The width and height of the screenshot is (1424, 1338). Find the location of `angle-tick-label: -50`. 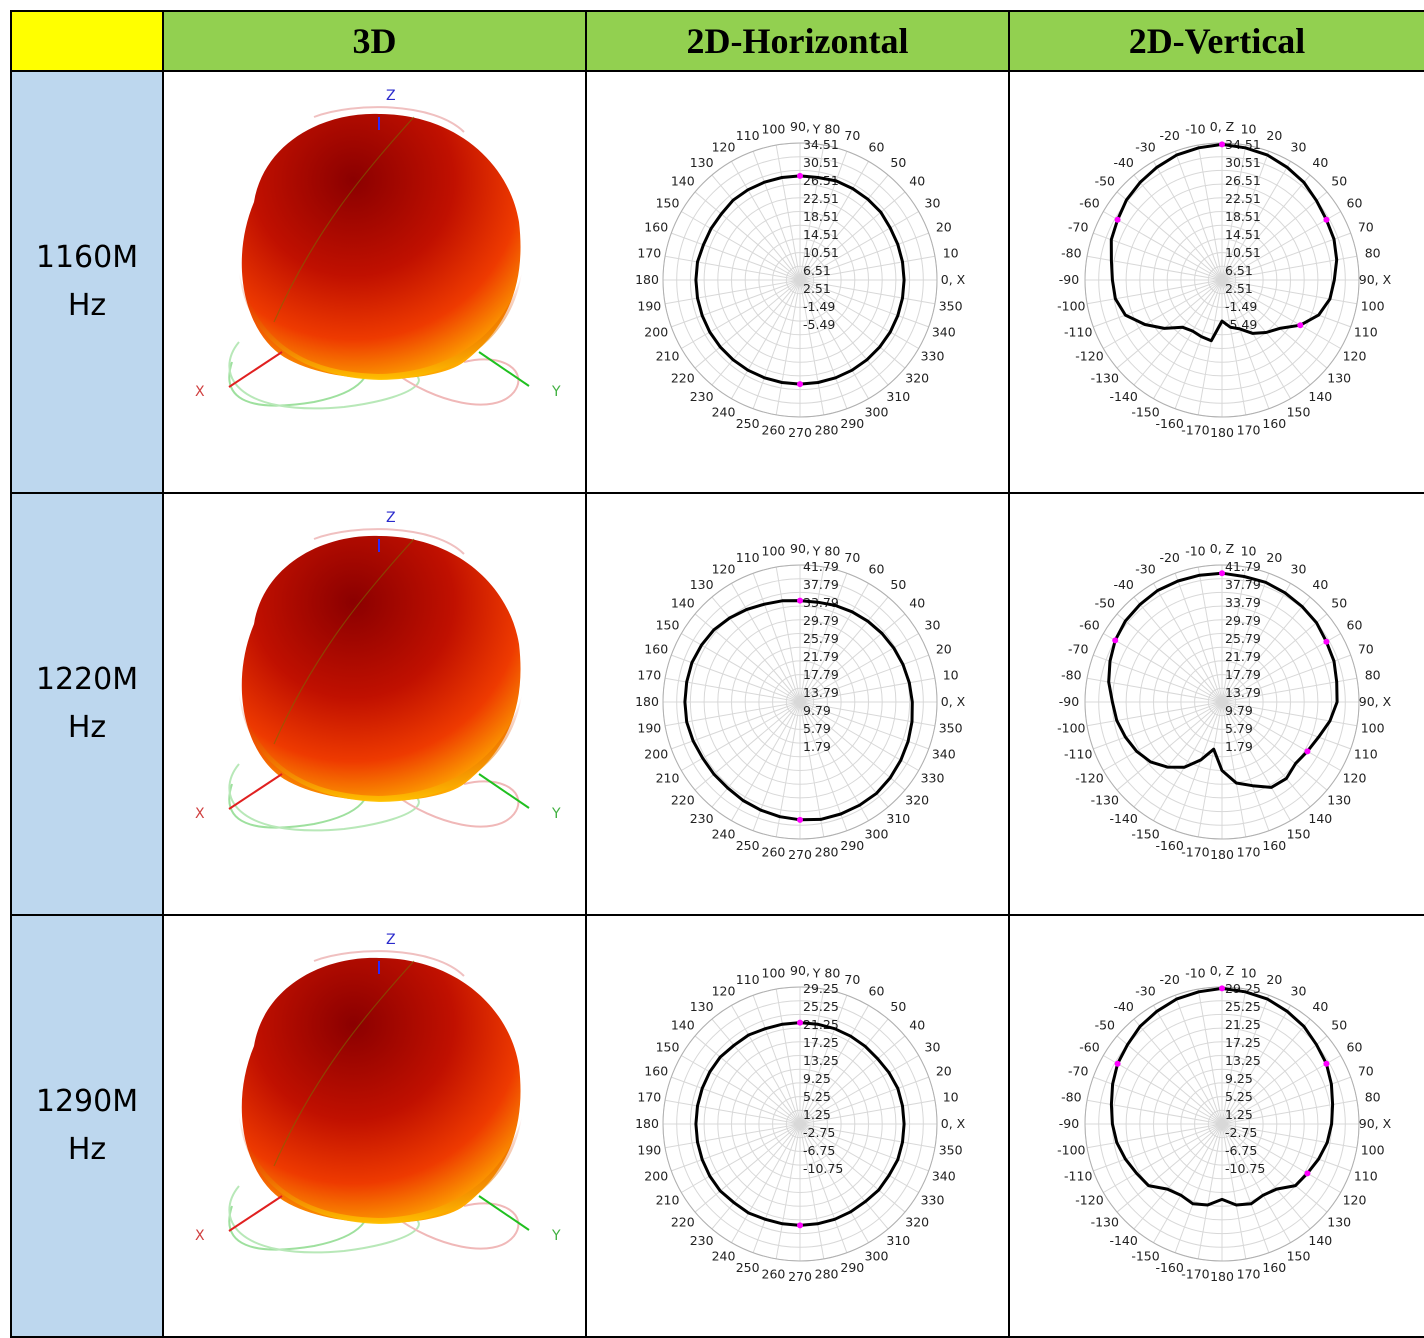

angle-tick-label: -50 is located at coordinates (1105, 181).